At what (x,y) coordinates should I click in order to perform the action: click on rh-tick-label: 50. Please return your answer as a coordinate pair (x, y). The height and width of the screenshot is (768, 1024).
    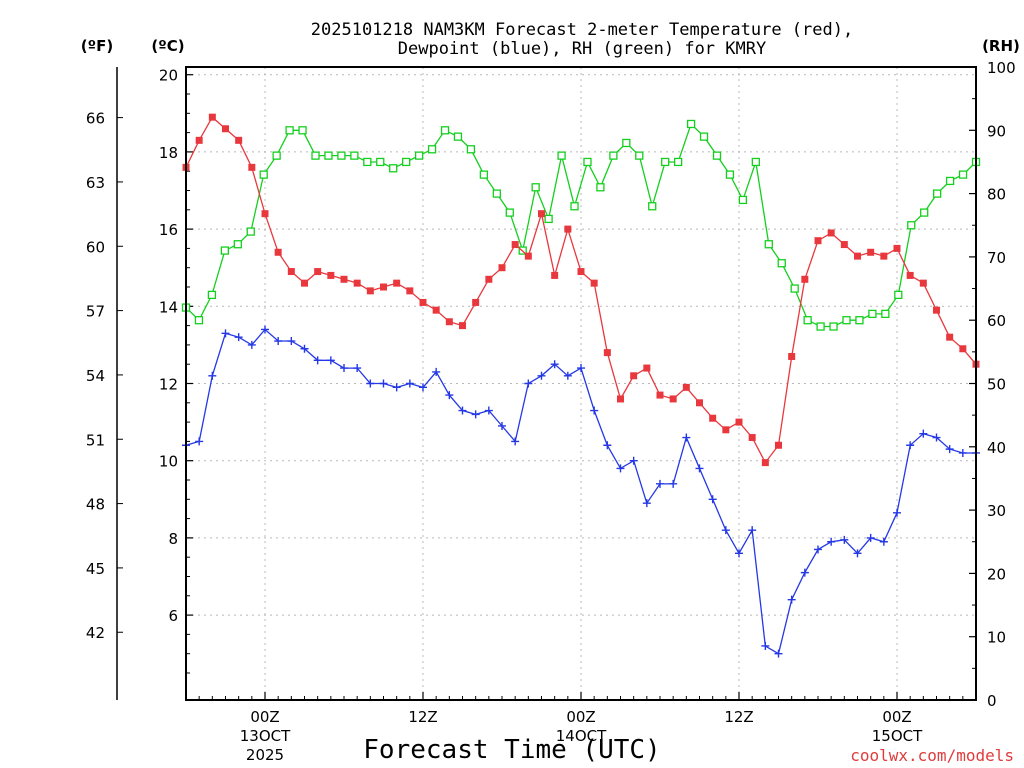
    Looking at the image, I should click on (996, 385).